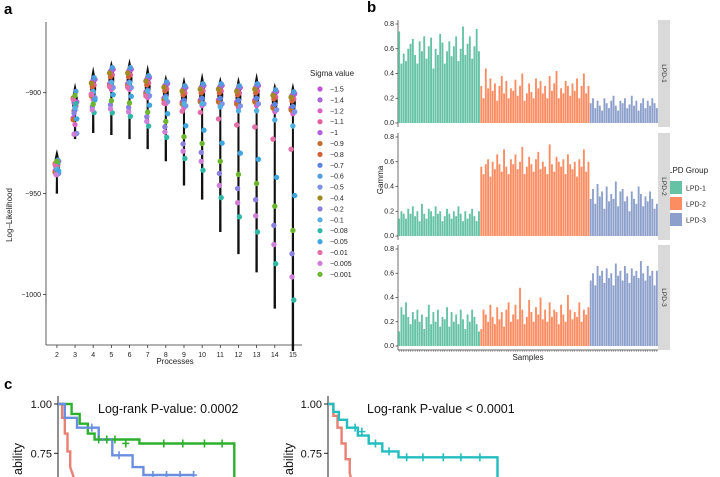 The height and width of the screenshot is (477, 720). Describe the element at coordinates (527, 357) in the screenshot. I see `panel-b-x-axis-title: Samples` at that location.